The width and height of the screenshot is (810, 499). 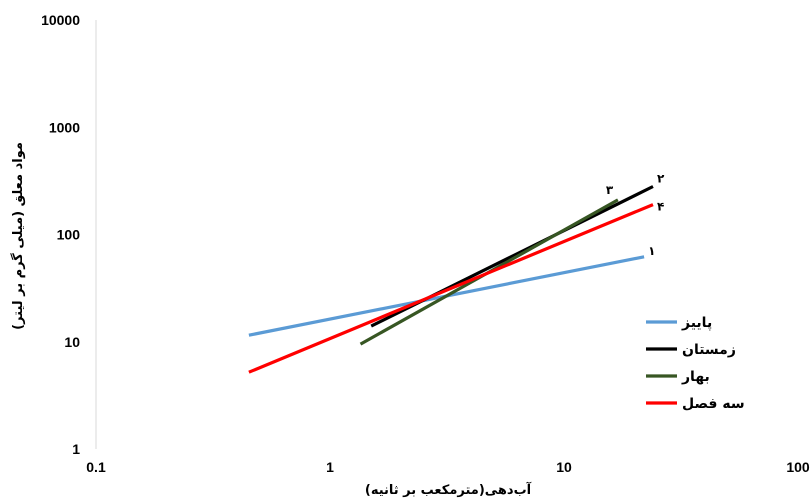 What do you see at coordinates (448, 489) in the screenshot?
I see `x-axis-title: آب‌دهی(مترمکعب بر ثانیه)` at bounding box center [448, 489].